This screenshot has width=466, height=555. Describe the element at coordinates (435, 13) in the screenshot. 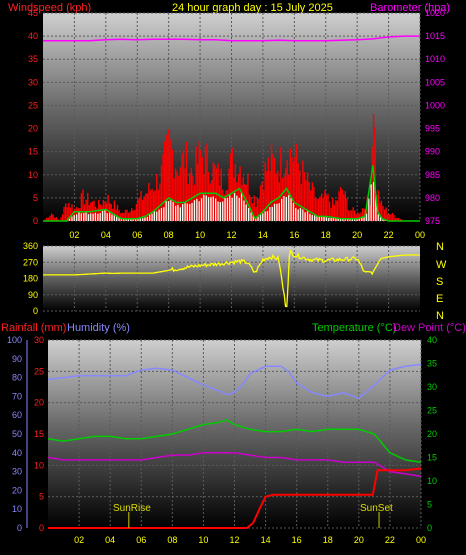

I see `barometer-y-tick-label: 1020` at that location.